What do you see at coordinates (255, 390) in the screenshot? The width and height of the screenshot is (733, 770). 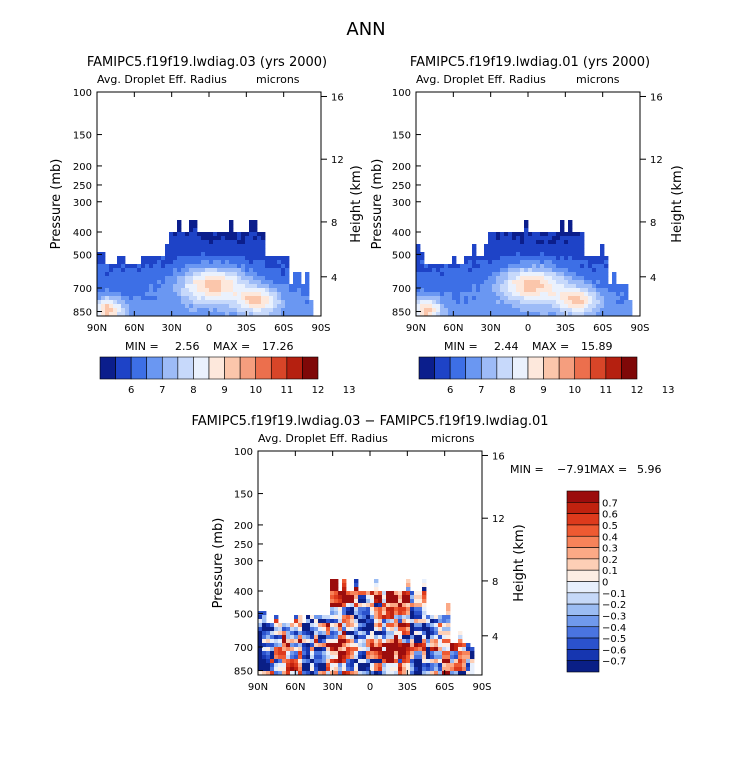 I see `colorbar-label: 10` at bounding box center [255, 390].